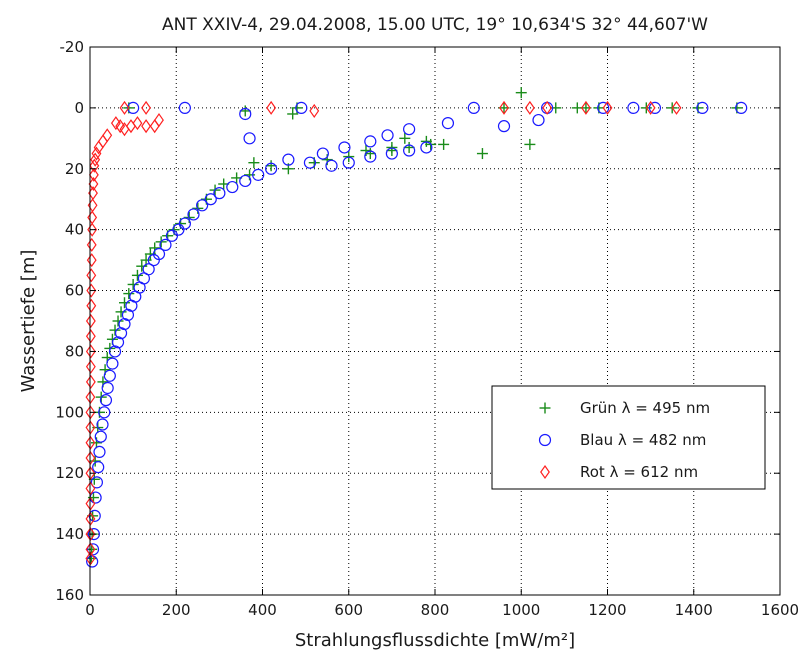 The image size is (811, 661). What do you see at coordinates (780, 610) in the screenshot?
I see `x-tick-label: 1600` at bounding box center [780, 610].